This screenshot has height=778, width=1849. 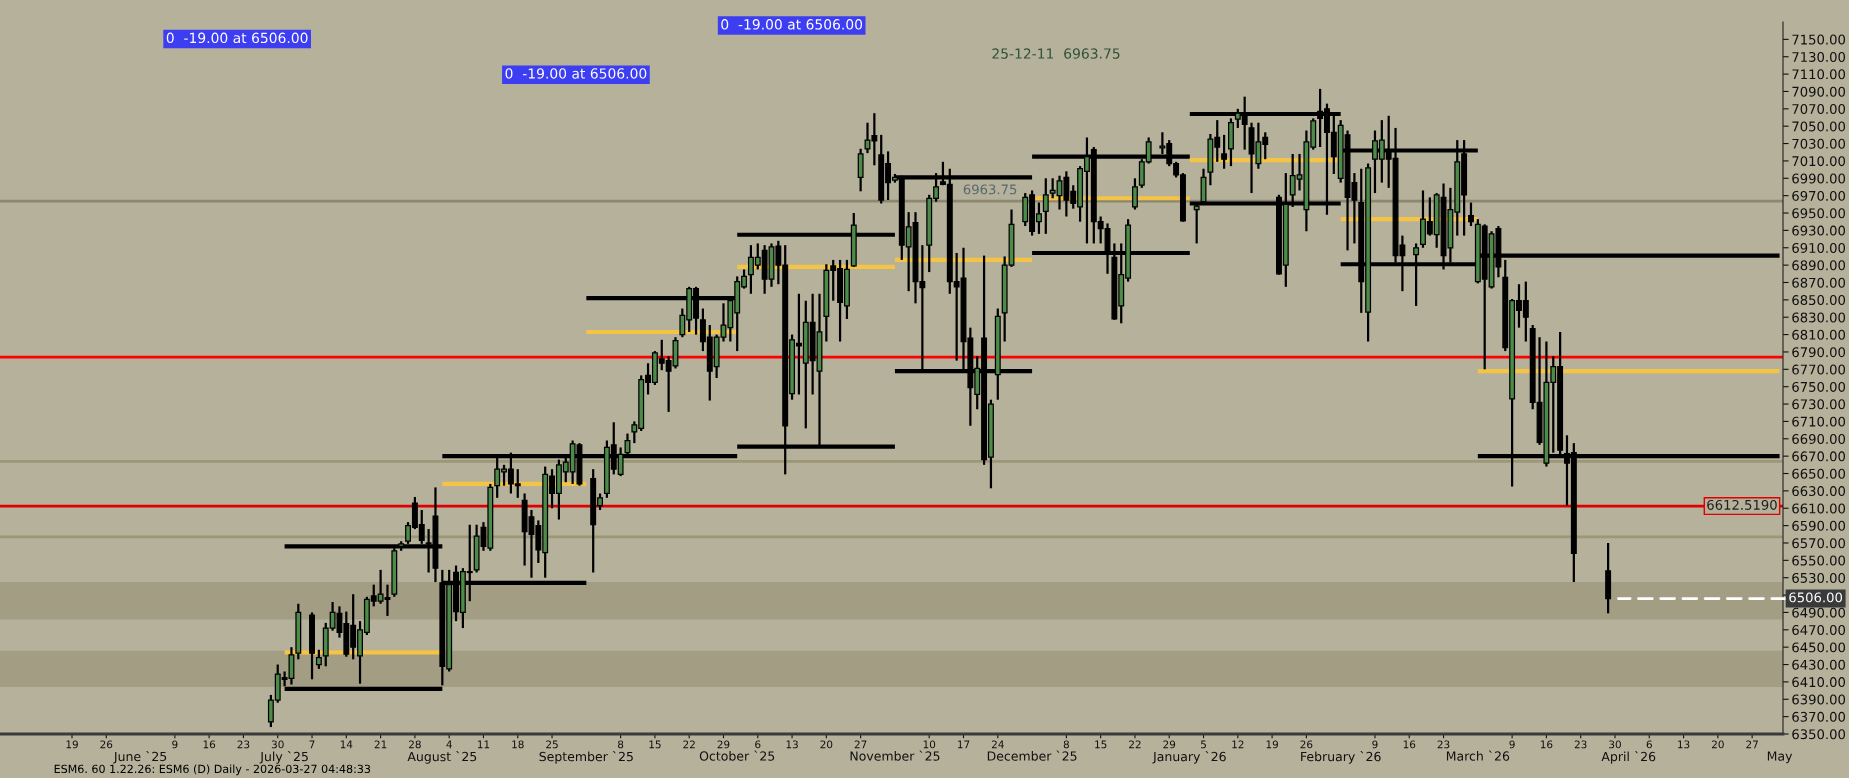 What do you see at coordinates (1819, 230) in the screenshot?
I see `y-tick-label: 6930.00` at bounding box center [1819, 230].